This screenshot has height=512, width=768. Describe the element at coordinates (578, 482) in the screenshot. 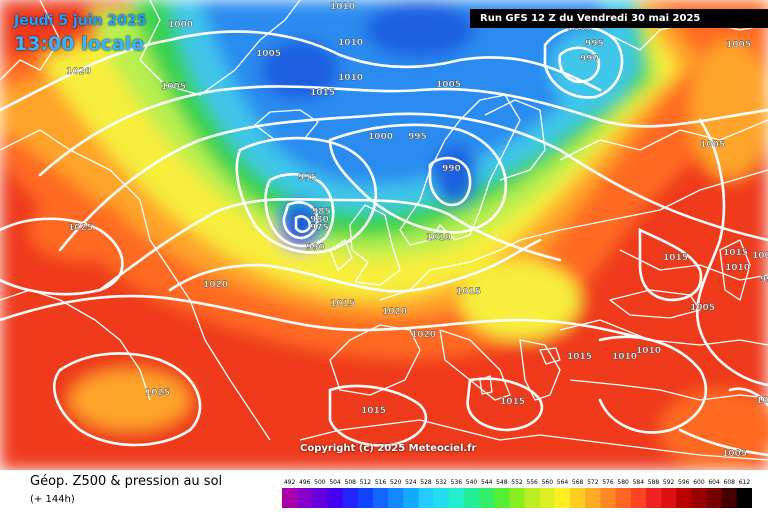

I see `legend-label: 568` at that location.